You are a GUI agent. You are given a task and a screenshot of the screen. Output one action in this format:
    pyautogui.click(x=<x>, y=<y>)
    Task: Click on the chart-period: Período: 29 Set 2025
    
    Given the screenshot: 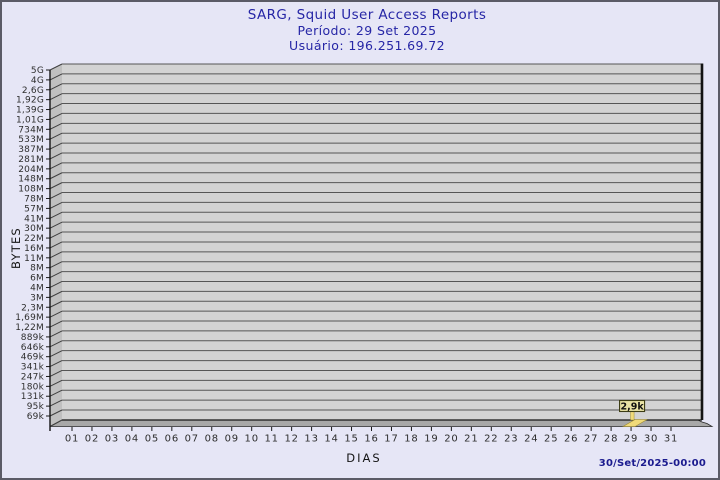 What is the action you would take?
    pyautogui.click(x=367, y=30)
    